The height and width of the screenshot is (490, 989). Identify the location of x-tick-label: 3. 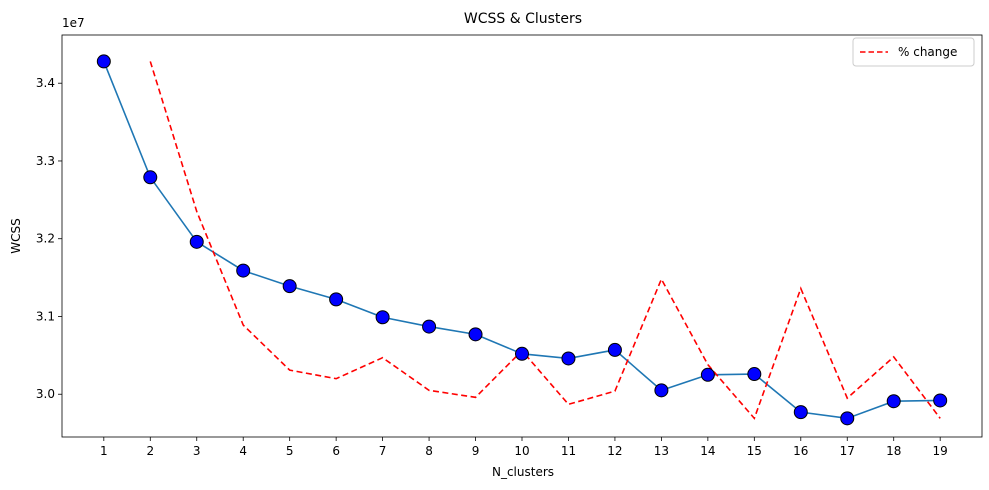
(197, 451).